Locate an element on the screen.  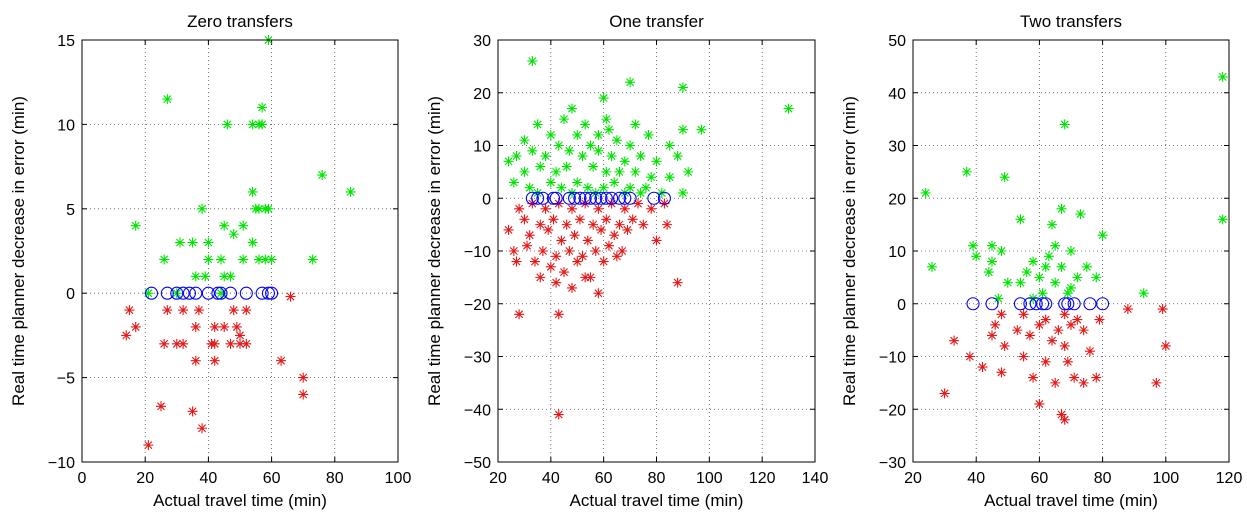
x-tick-label: 60 is located at coordinates (1040, 478).